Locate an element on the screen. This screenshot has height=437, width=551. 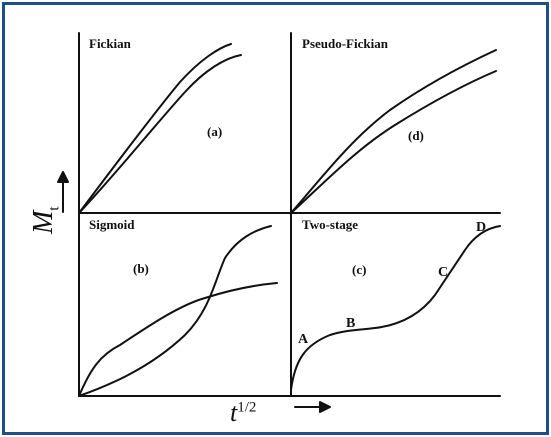
fickian-curve-upper is located at coordinates (155, 128).